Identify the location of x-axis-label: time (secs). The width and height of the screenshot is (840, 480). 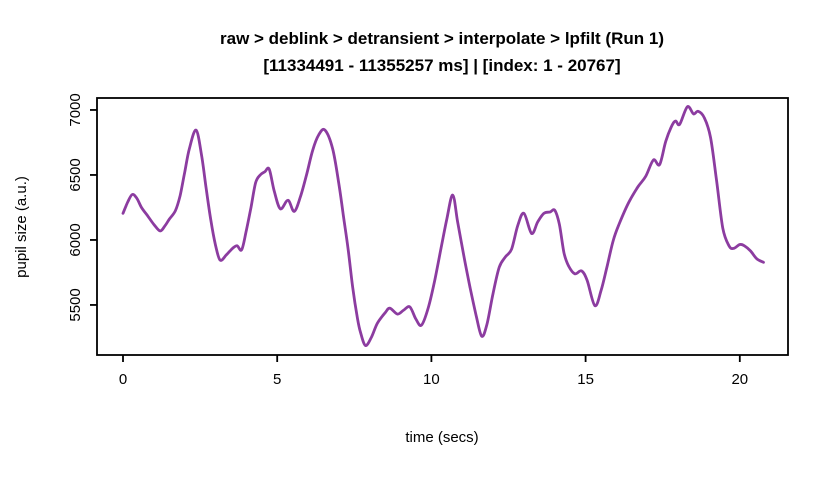
(441, 437).